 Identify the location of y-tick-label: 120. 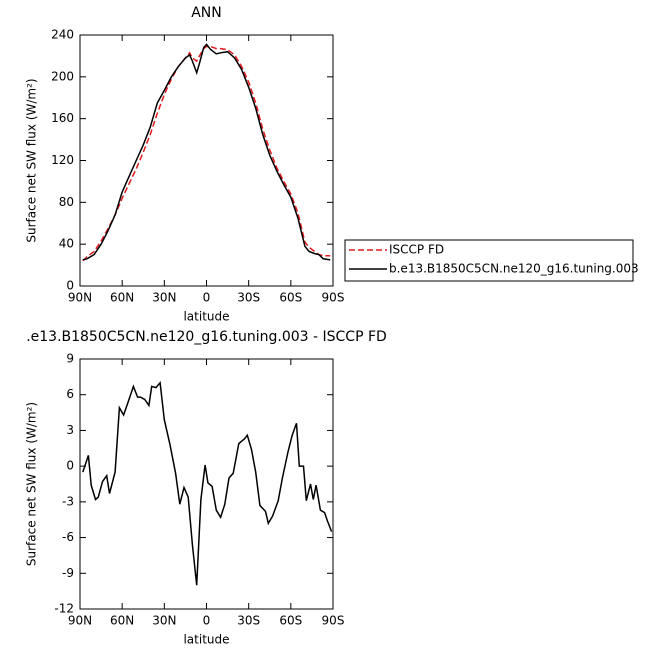
(62, 160).